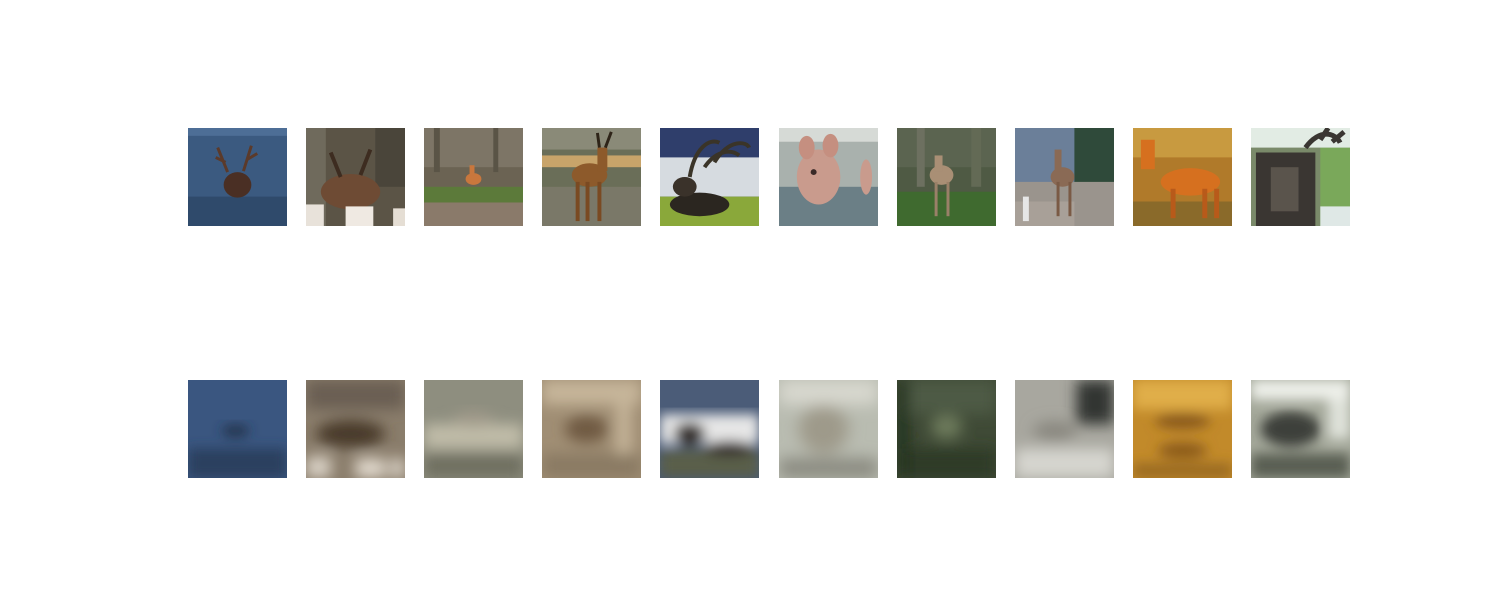 The width and height of the screenshot is (1500, 600). I want to click on deer-on-grass-icon, so click(946, 177).